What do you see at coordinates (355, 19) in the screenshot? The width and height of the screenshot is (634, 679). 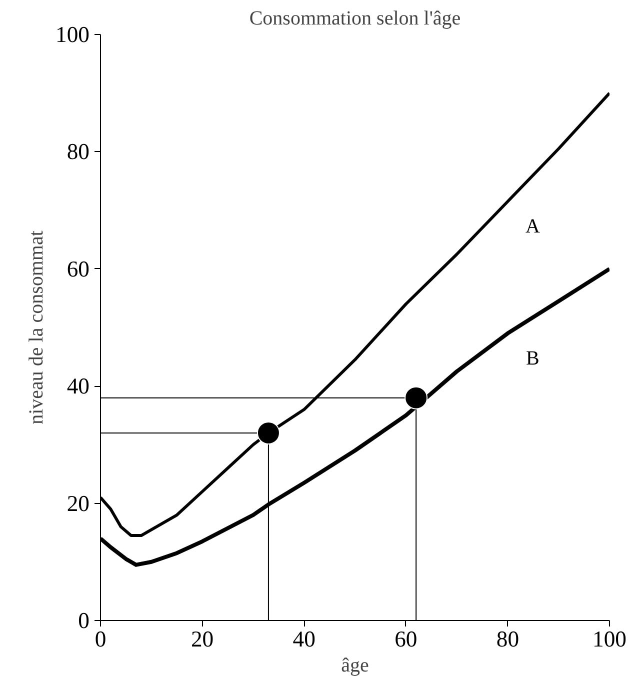 I see `chart-title: Consommation selon l'âge` at bounding box center [355, 19].